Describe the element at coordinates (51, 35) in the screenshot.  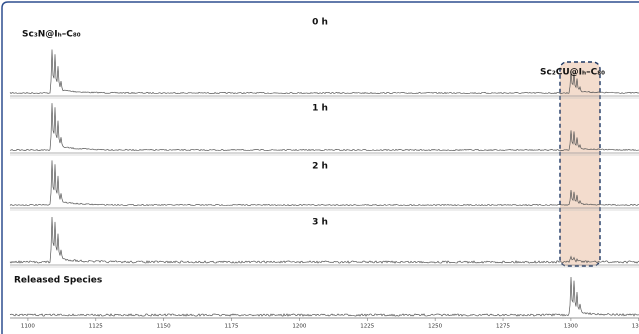
I see `species-label: Sc₃N@Iₕ–C₈₀` at that location.